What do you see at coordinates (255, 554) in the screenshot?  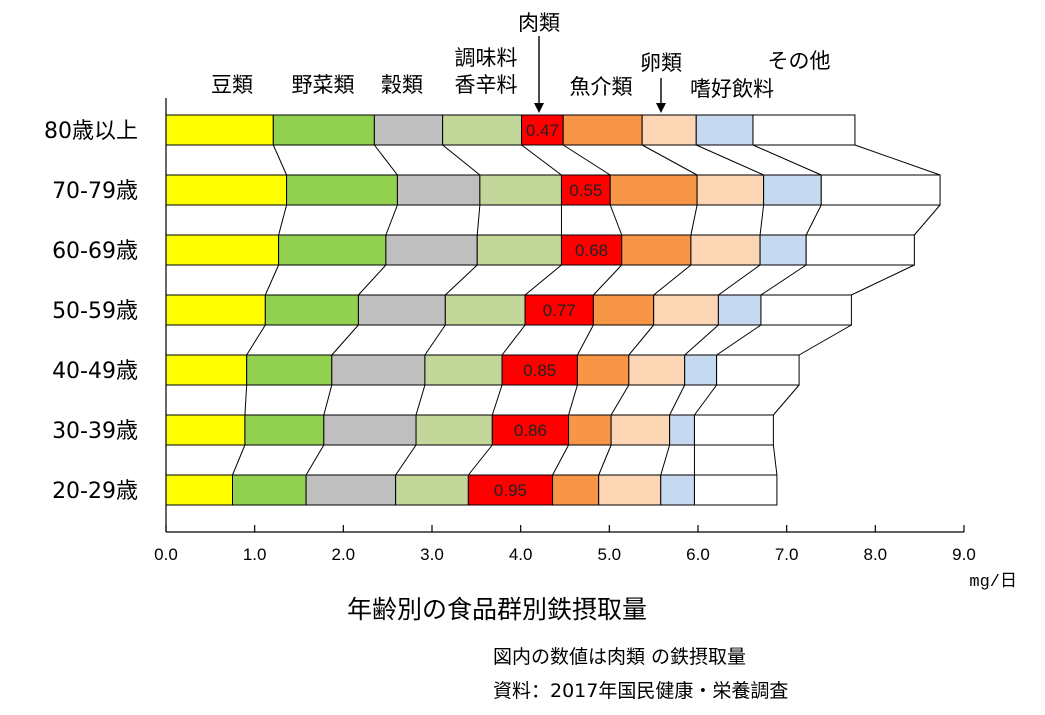 I see `x-tick-label: 1.0` at bounding box center [255, 554].